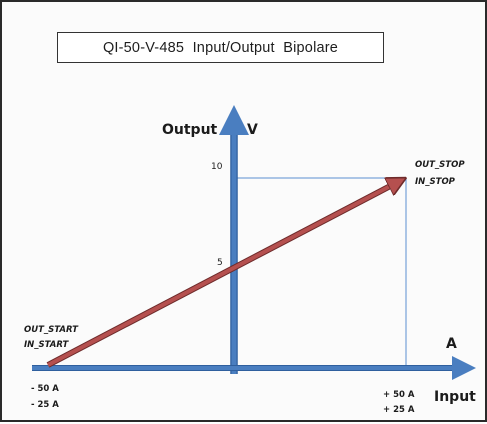  Describe the element at coordinates (455, 397) in the screenshot. I see `x-axis-label: Input` at that location.